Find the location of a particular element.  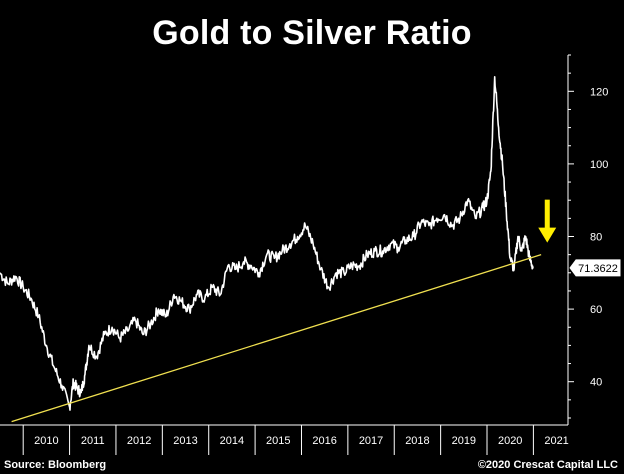

x-tick-label: 2017 is located at coordinates (371, 441).